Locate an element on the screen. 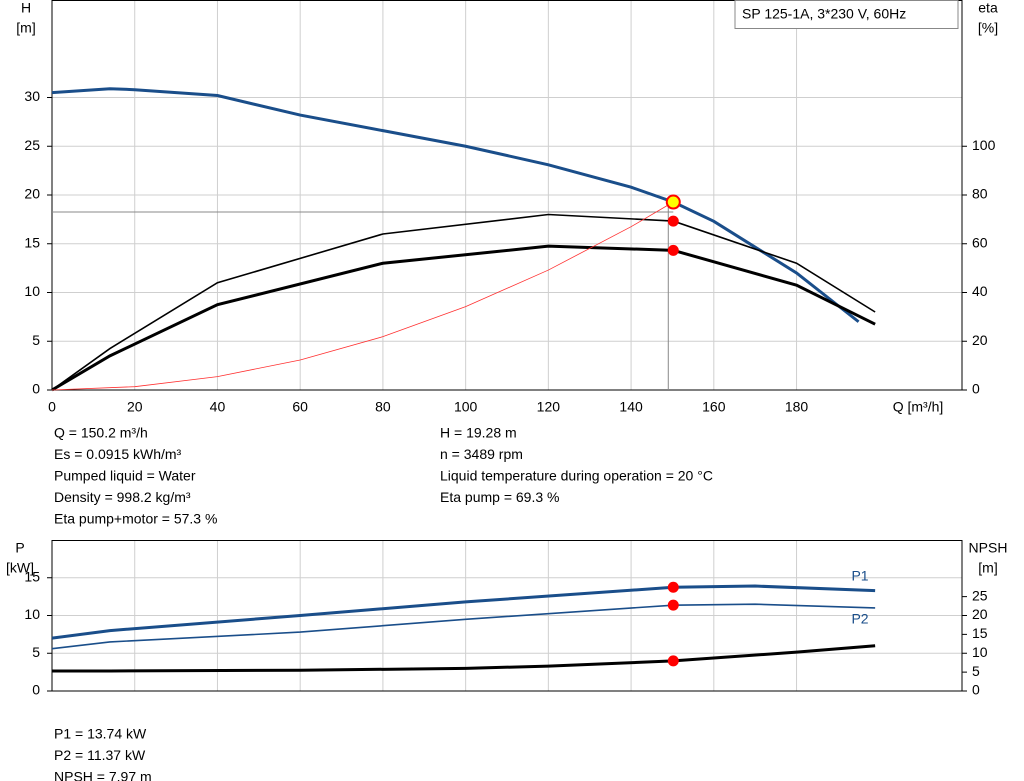 The width and height of the screenshot is (1024, 781). y-axis-title: H is located at coordinates (26, 8).